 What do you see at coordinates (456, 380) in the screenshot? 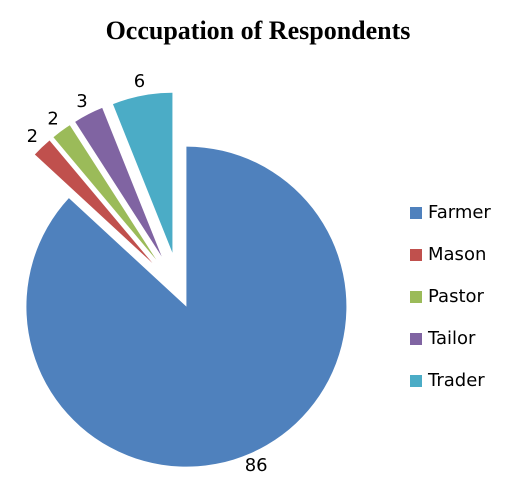
I see `legend-label: Trader` at bounding box center [456, 380].